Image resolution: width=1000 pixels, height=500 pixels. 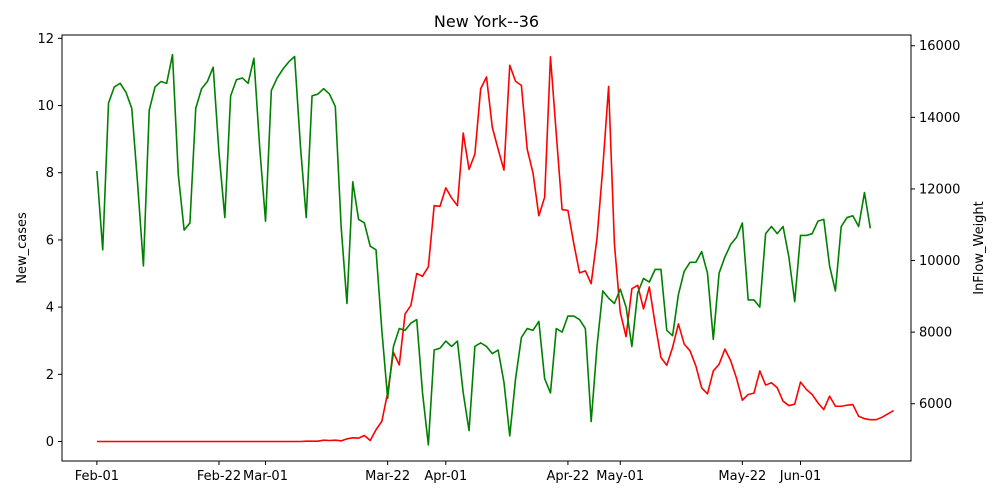 What do you see at coordinates (620, 476) in the screenshot?
I see `x-tick-label: May-01` at bounding box center [620, 476].